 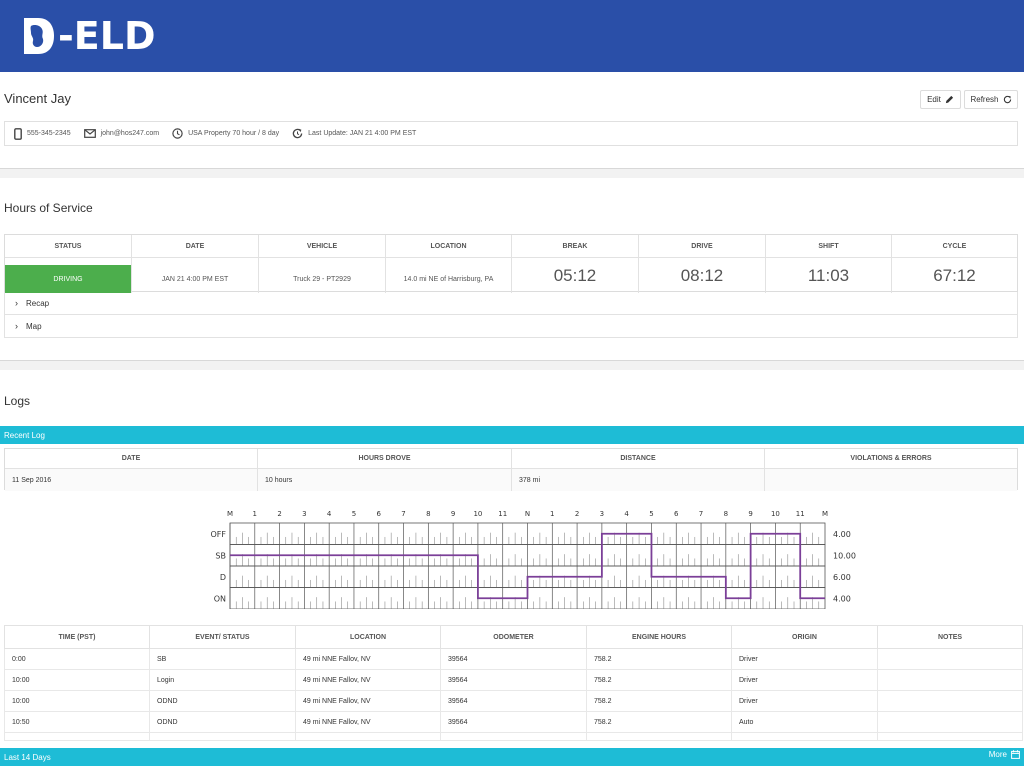 I want to click on hos-header-status: STATUS, so click(x=68, y=246).